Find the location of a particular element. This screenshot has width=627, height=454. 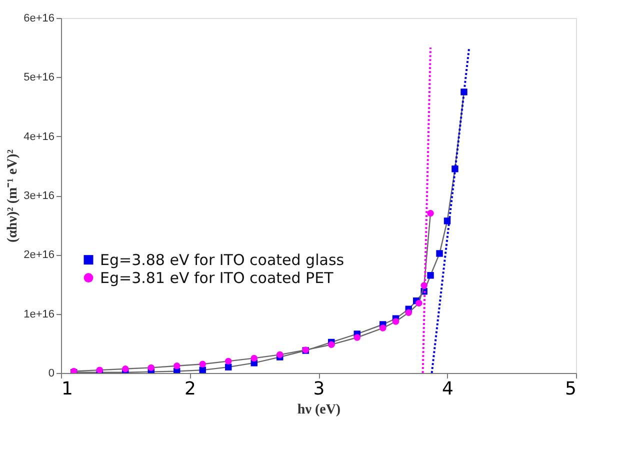

legend-label: Eg=3.81 eV for ITO coated PET is located at coordinates (217, 277).